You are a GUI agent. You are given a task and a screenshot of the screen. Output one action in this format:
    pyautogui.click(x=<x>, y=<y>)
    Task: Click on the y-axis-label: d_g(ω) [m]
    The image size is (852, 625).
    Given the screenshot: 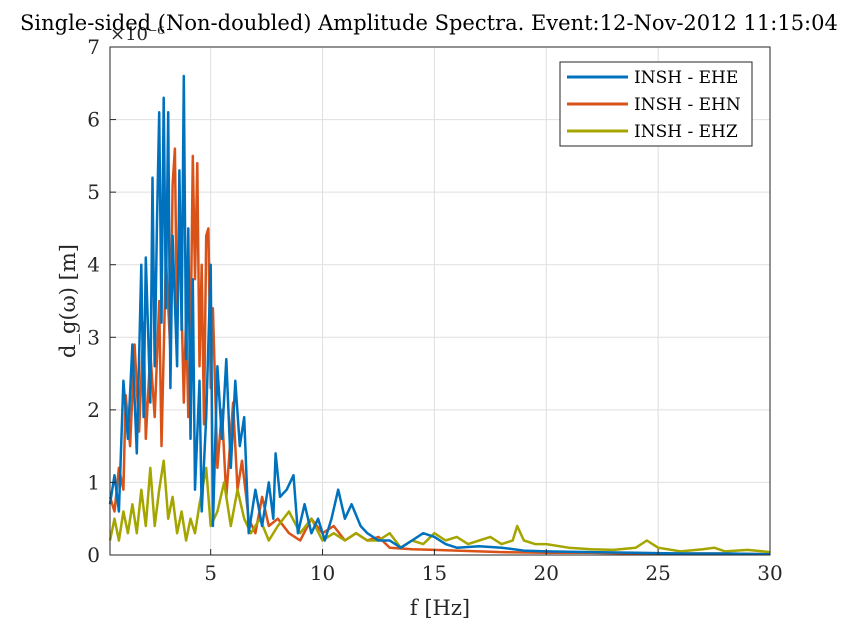 What is the action you would take?
    pyautogui.click(x=68, y=301)
    